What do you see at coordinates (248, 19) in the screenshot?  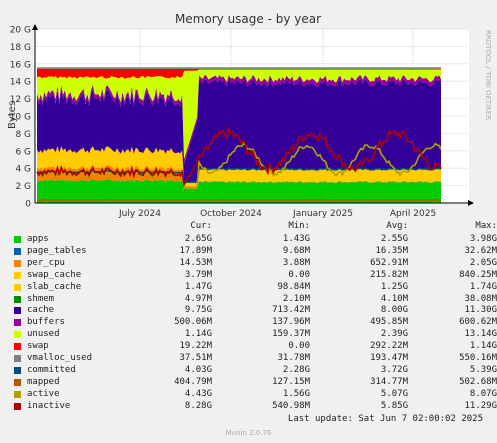 I see `chart-title: Memory usage - by year` at bounding box center [248, 19].